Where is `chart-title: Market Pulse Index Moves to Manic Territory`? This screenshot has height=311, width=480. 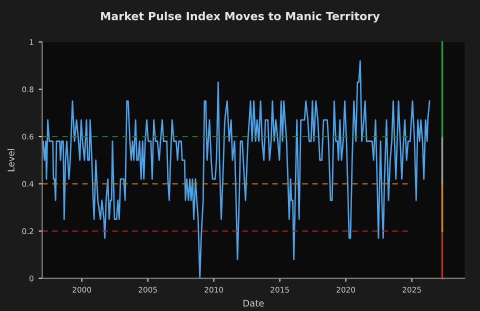 chart-title: Market Pulse Index Moves to Manic Territory is located at coordinates (240, 17).